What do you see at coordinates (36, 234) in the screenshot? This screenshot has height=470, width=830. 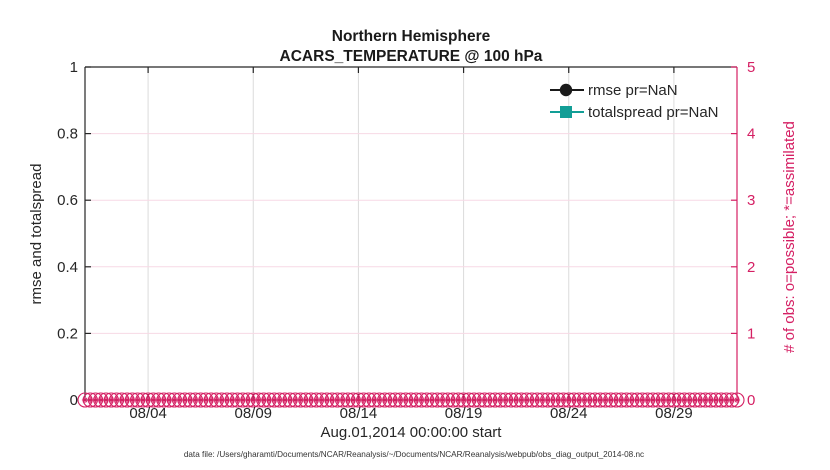 I see `y-axis-label-left: rmse and totalspread` at bounding box center [36, 234].